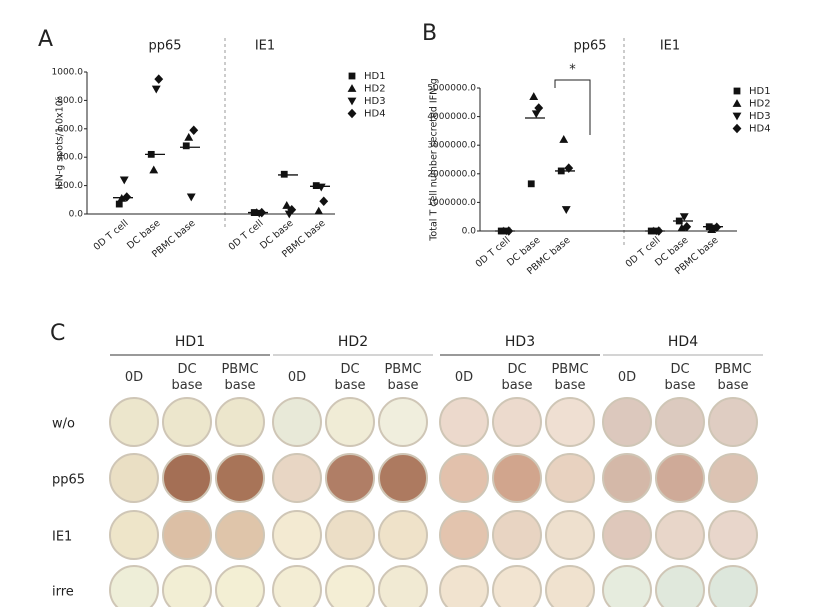  I want to click on donor-label: HD4, so click(683, 342).